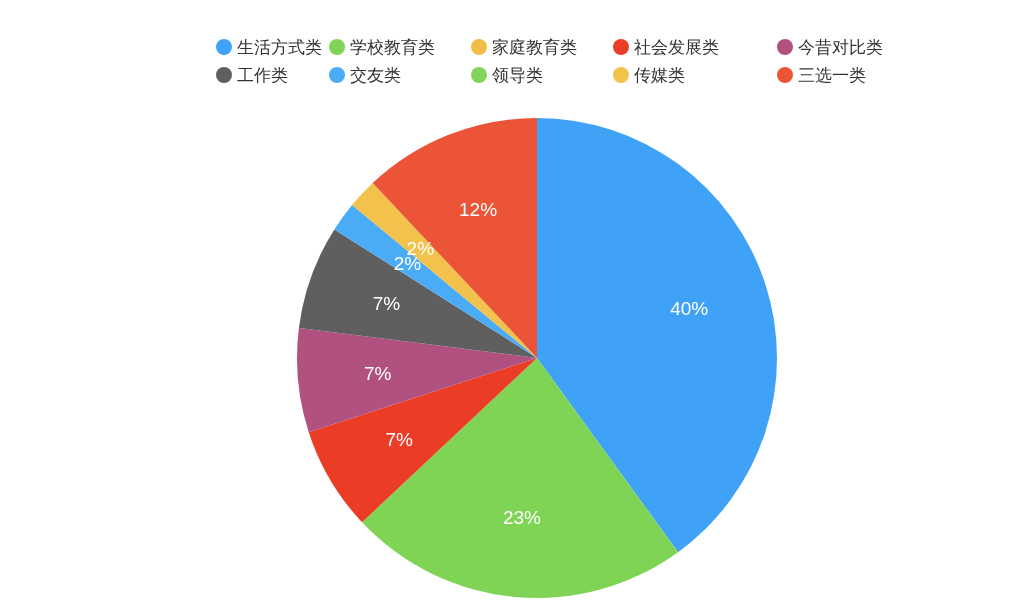 The image size is (1024, 615). I want to click on legend-label: 三选一类, so click(832, 75).